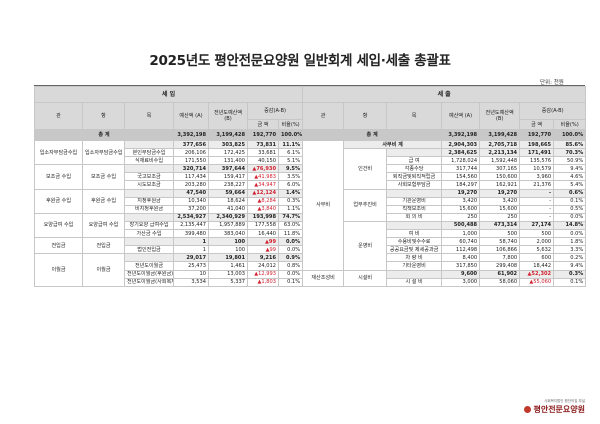 This screenshot has height=424, width=600. What do you see at coordinates (414, 266) in the screenshot?
I see `expense-mok: 기타운영비` at bounding box center [414, 266].